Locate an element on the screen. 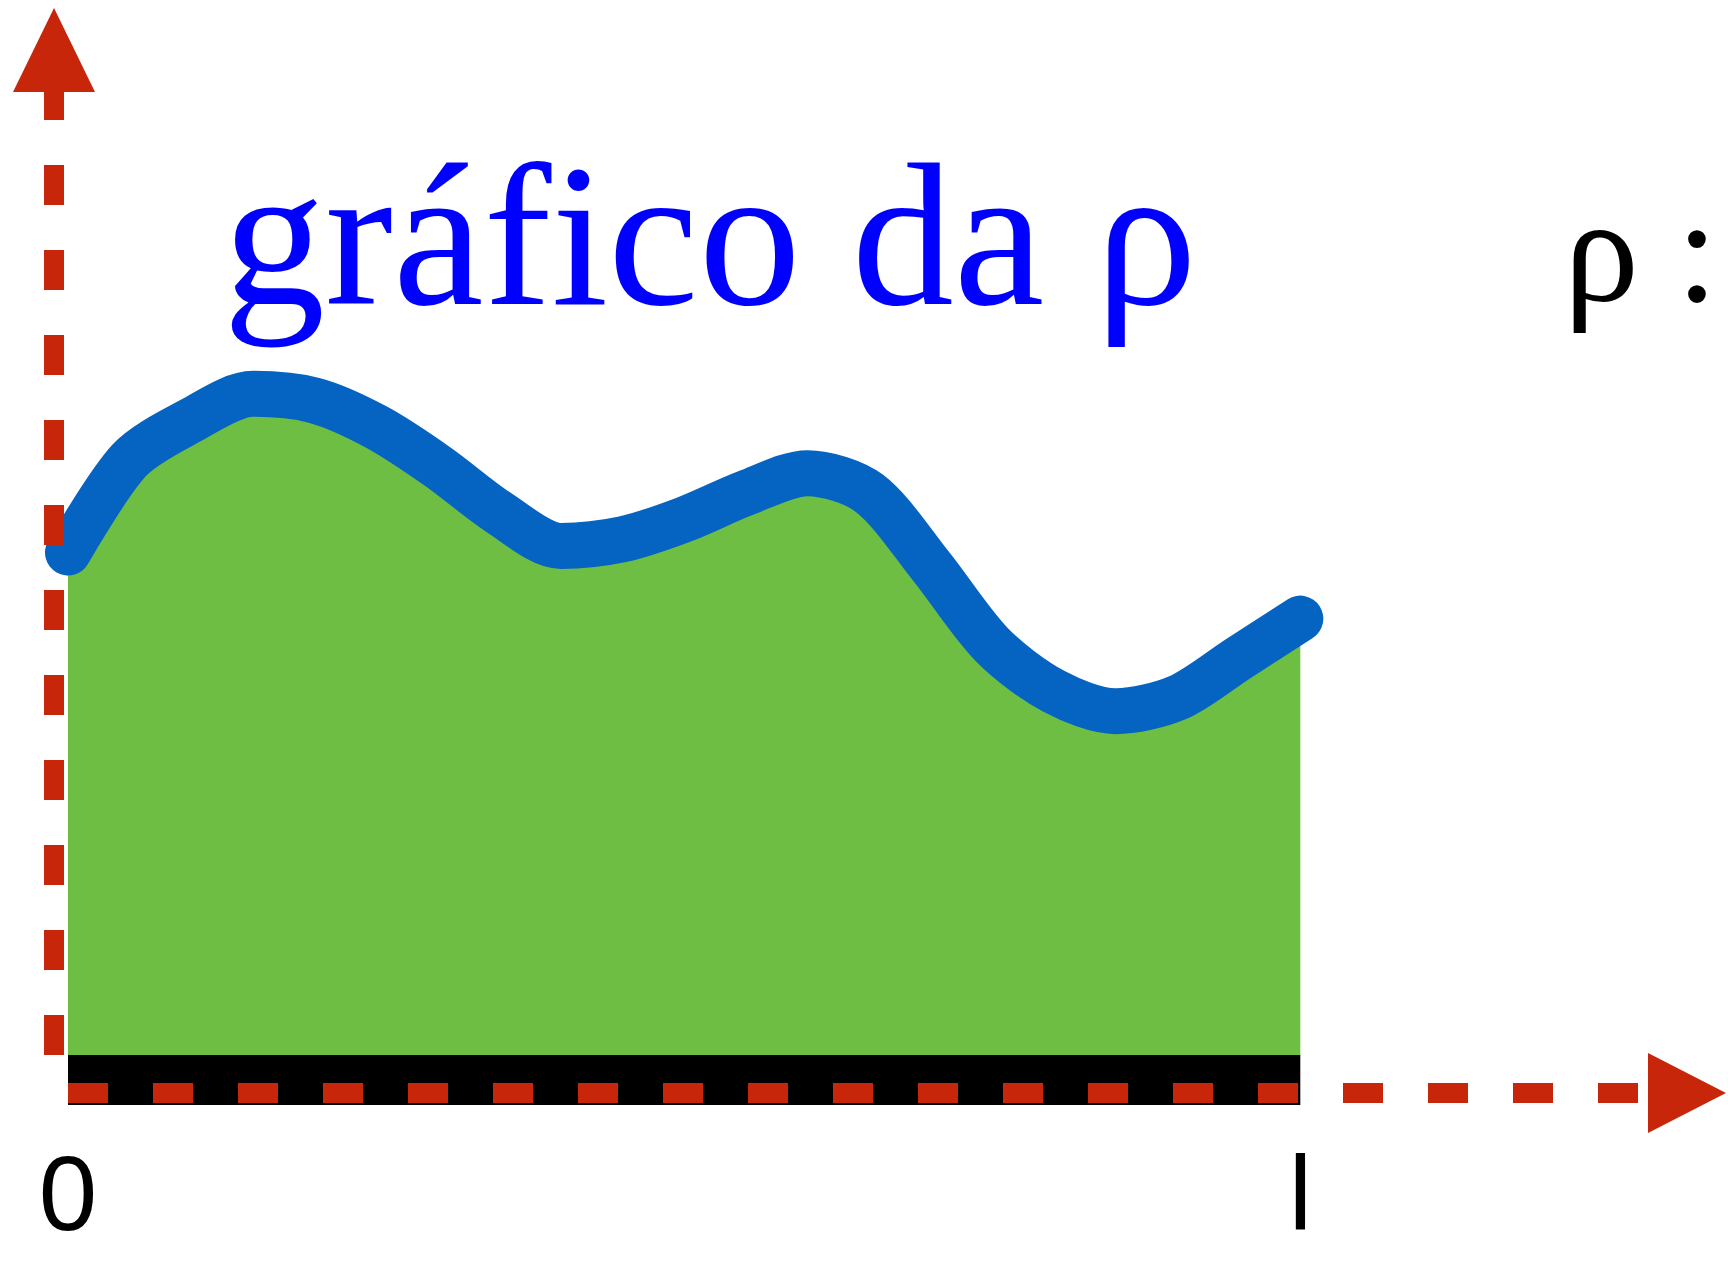 This screenshot has height=1266, width=1728. x-tick-label: l is located at coordinates (1300, 1193).